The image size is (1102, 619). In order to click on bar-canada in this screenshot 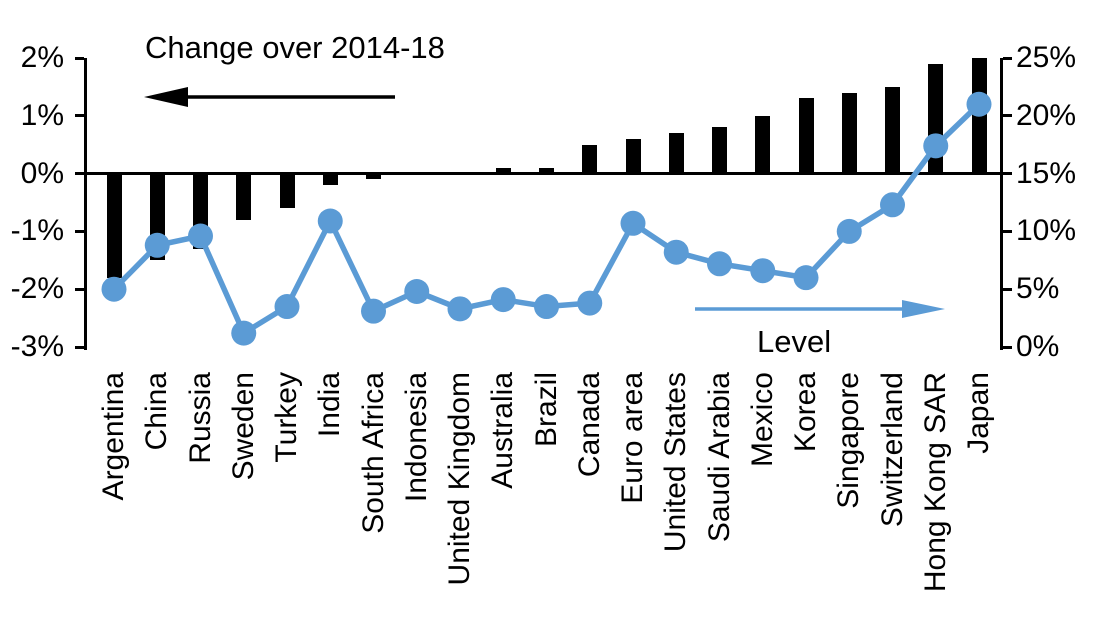, I will do `click(590, 159)`.